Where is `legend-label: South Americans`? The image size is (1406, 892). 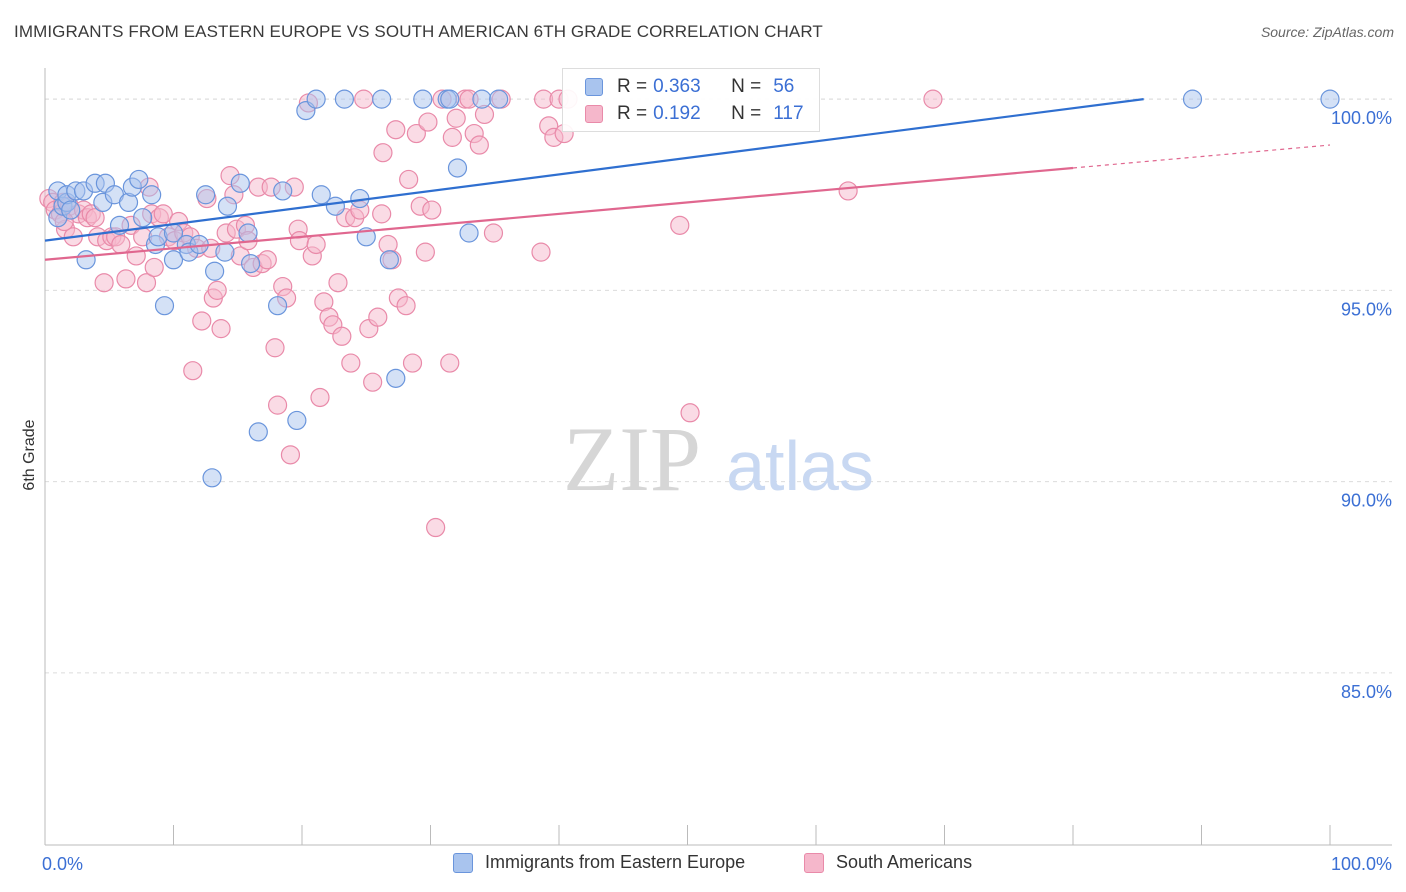
legend-label: South Americans is located at coordinates (904, 862).